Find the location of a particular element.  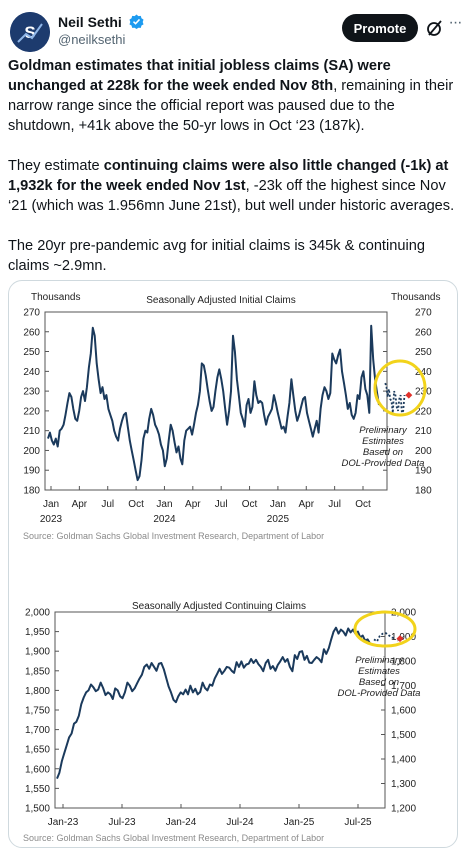

chart2-ytick-left: 1,600 is located at coordinates (37, 769).